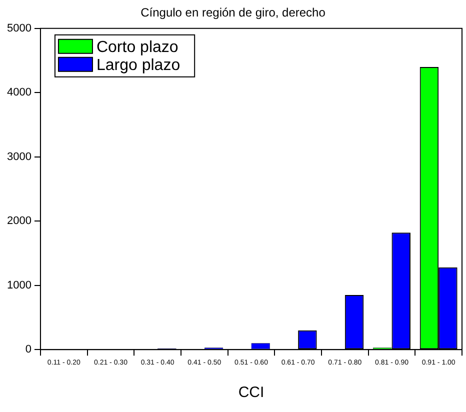 The image size is (466, 412). What do you see at coordinates (137, 47) in the screenshot?
I see `legend-label: Corto plazo` at bounding box center [137, 47].